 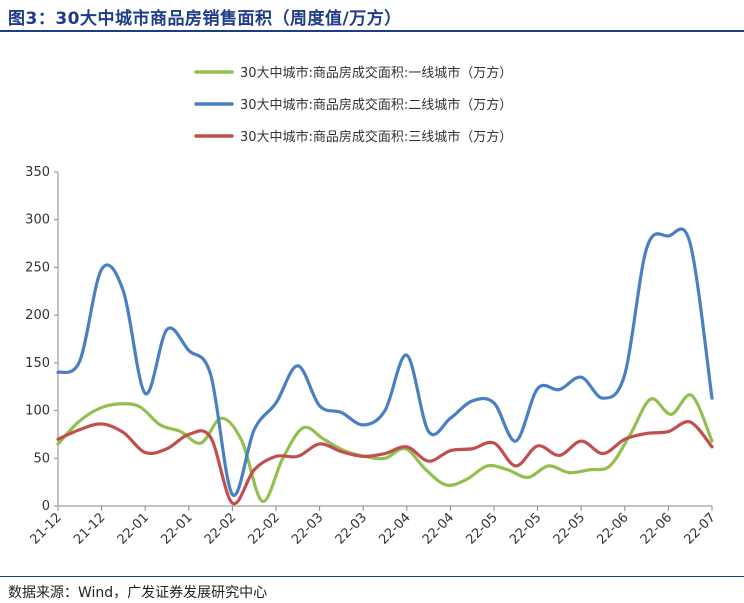 What do you see at coordinates (42, 339) in the screenshot?
I see `y-axis: 0 50 100 150 200 250 300 350` at bounding box center [42, 339].